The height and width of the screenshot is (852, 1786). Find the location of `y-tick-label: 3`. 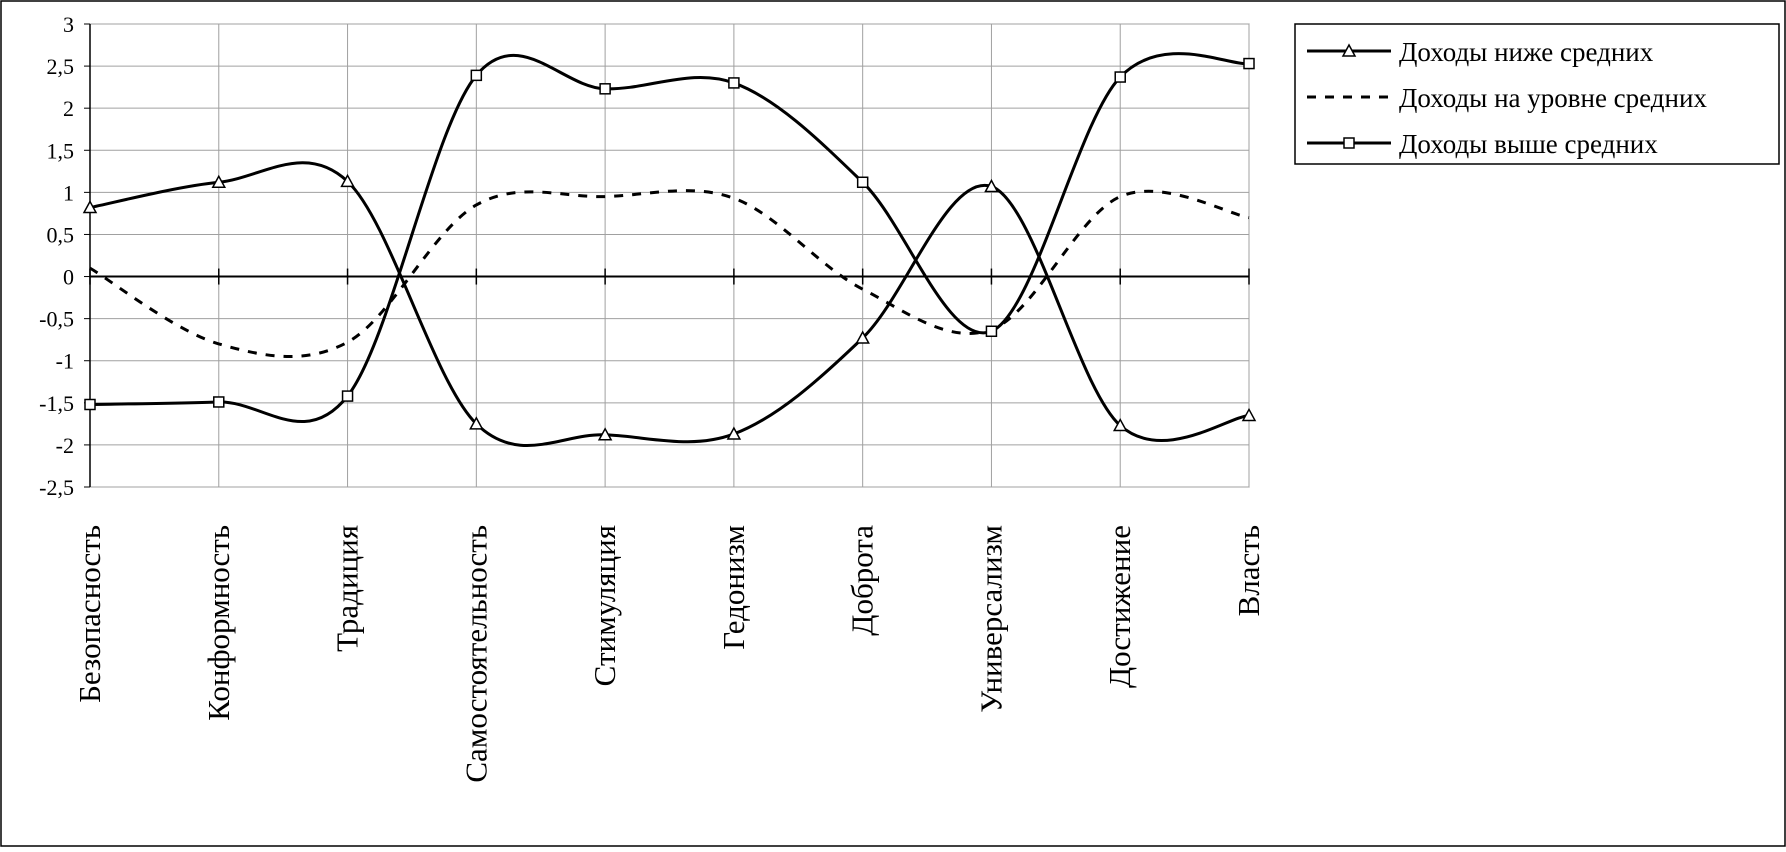

y-tick-label: 3 is located at coordinates (68, 24).